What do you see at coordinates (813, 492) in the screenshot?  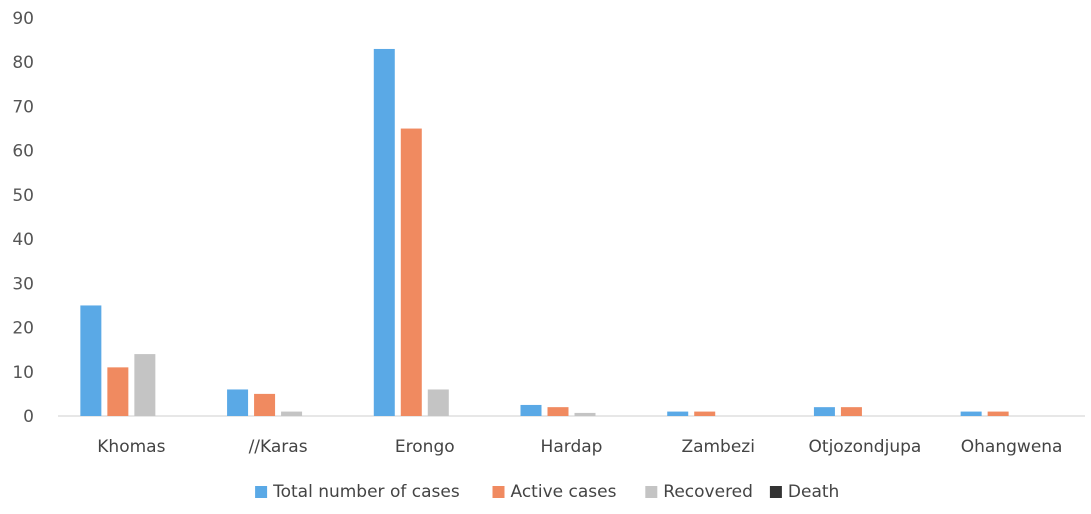 I see `legend-label: Death` at bounding box center [813, 492].